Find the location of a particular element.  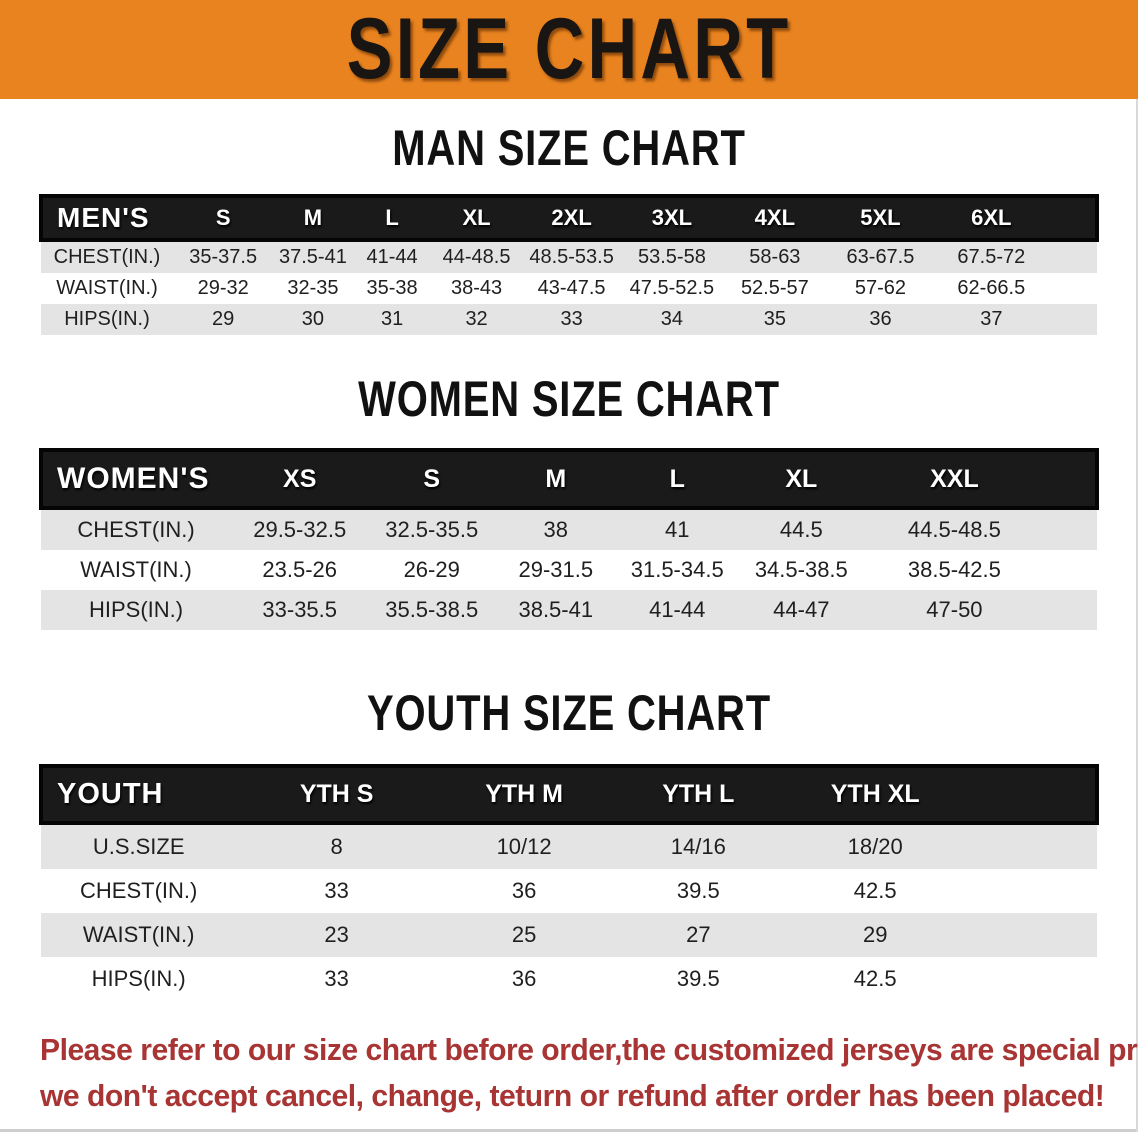

men-hipsin.-value-9: 37 is located at coordinates (991, 319).